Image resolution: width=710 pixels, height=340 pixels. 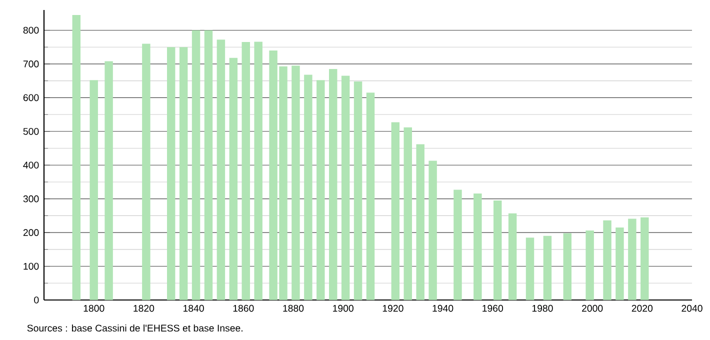 What do you see at coordinates (393, 308) in the screenshot?
I see `x-tick-label: 1920` at bounding box center [393, 308].